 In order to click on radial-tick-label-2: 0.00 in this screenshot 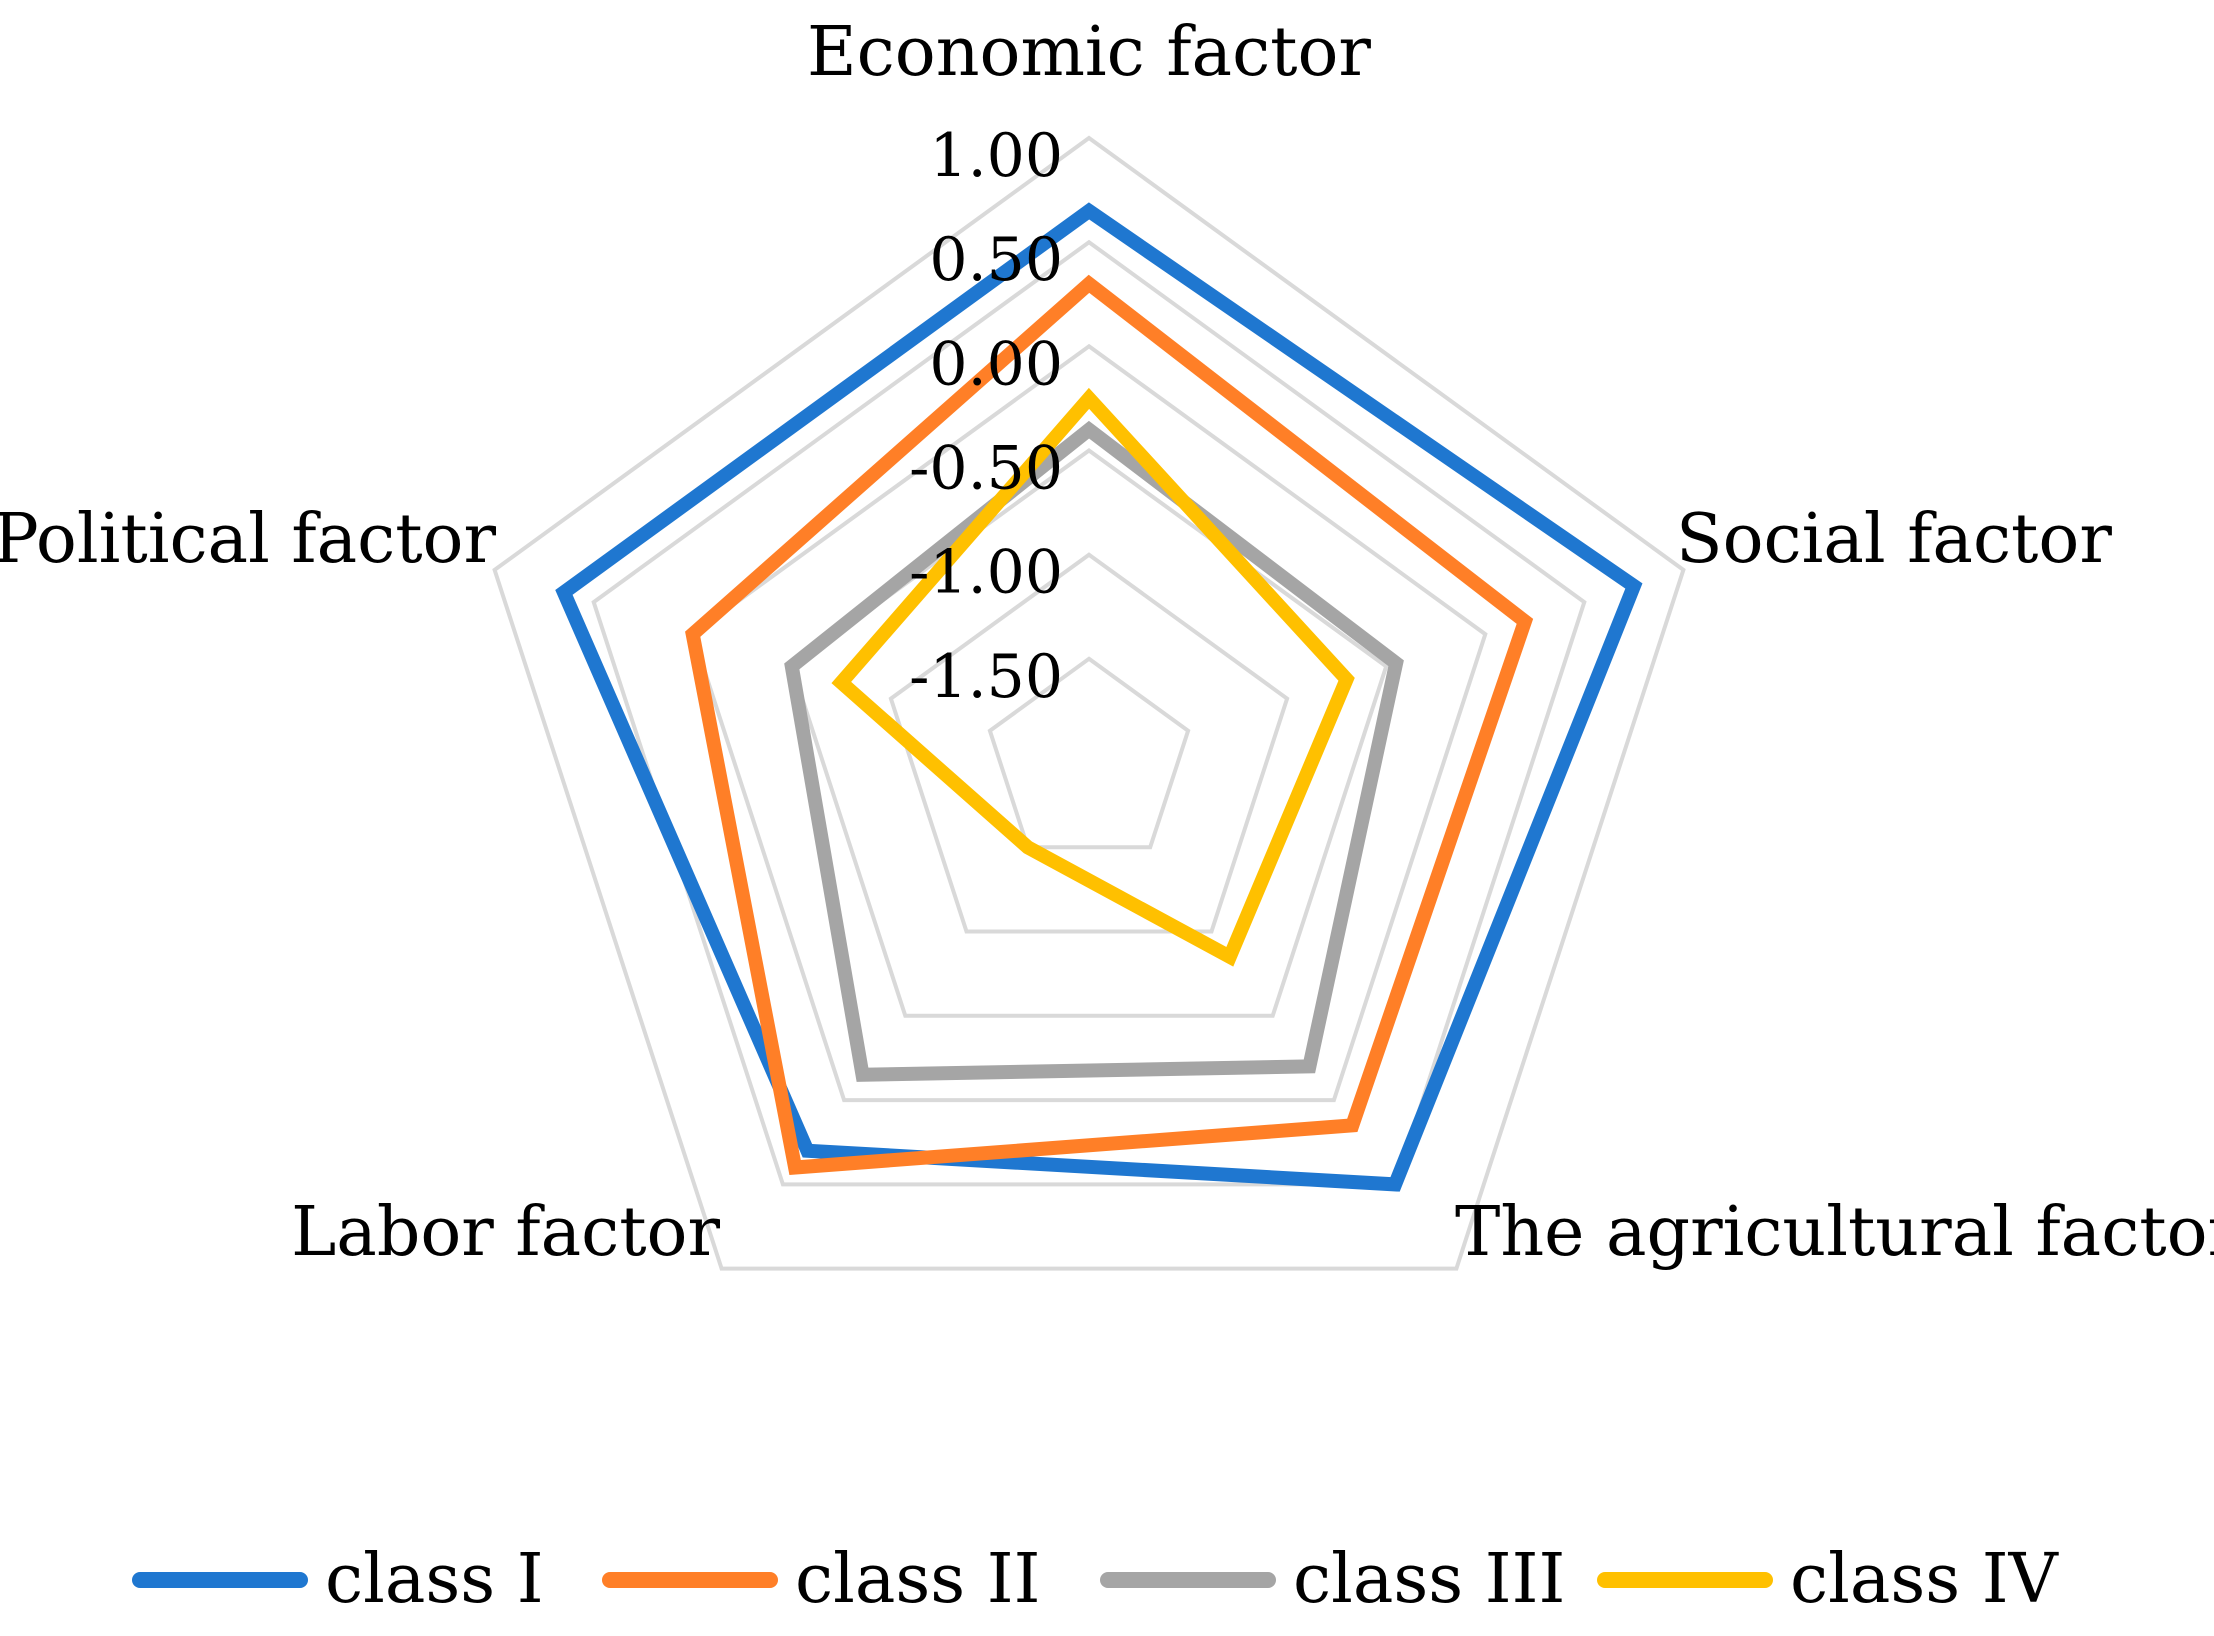, I will do `click(996, 364)`.